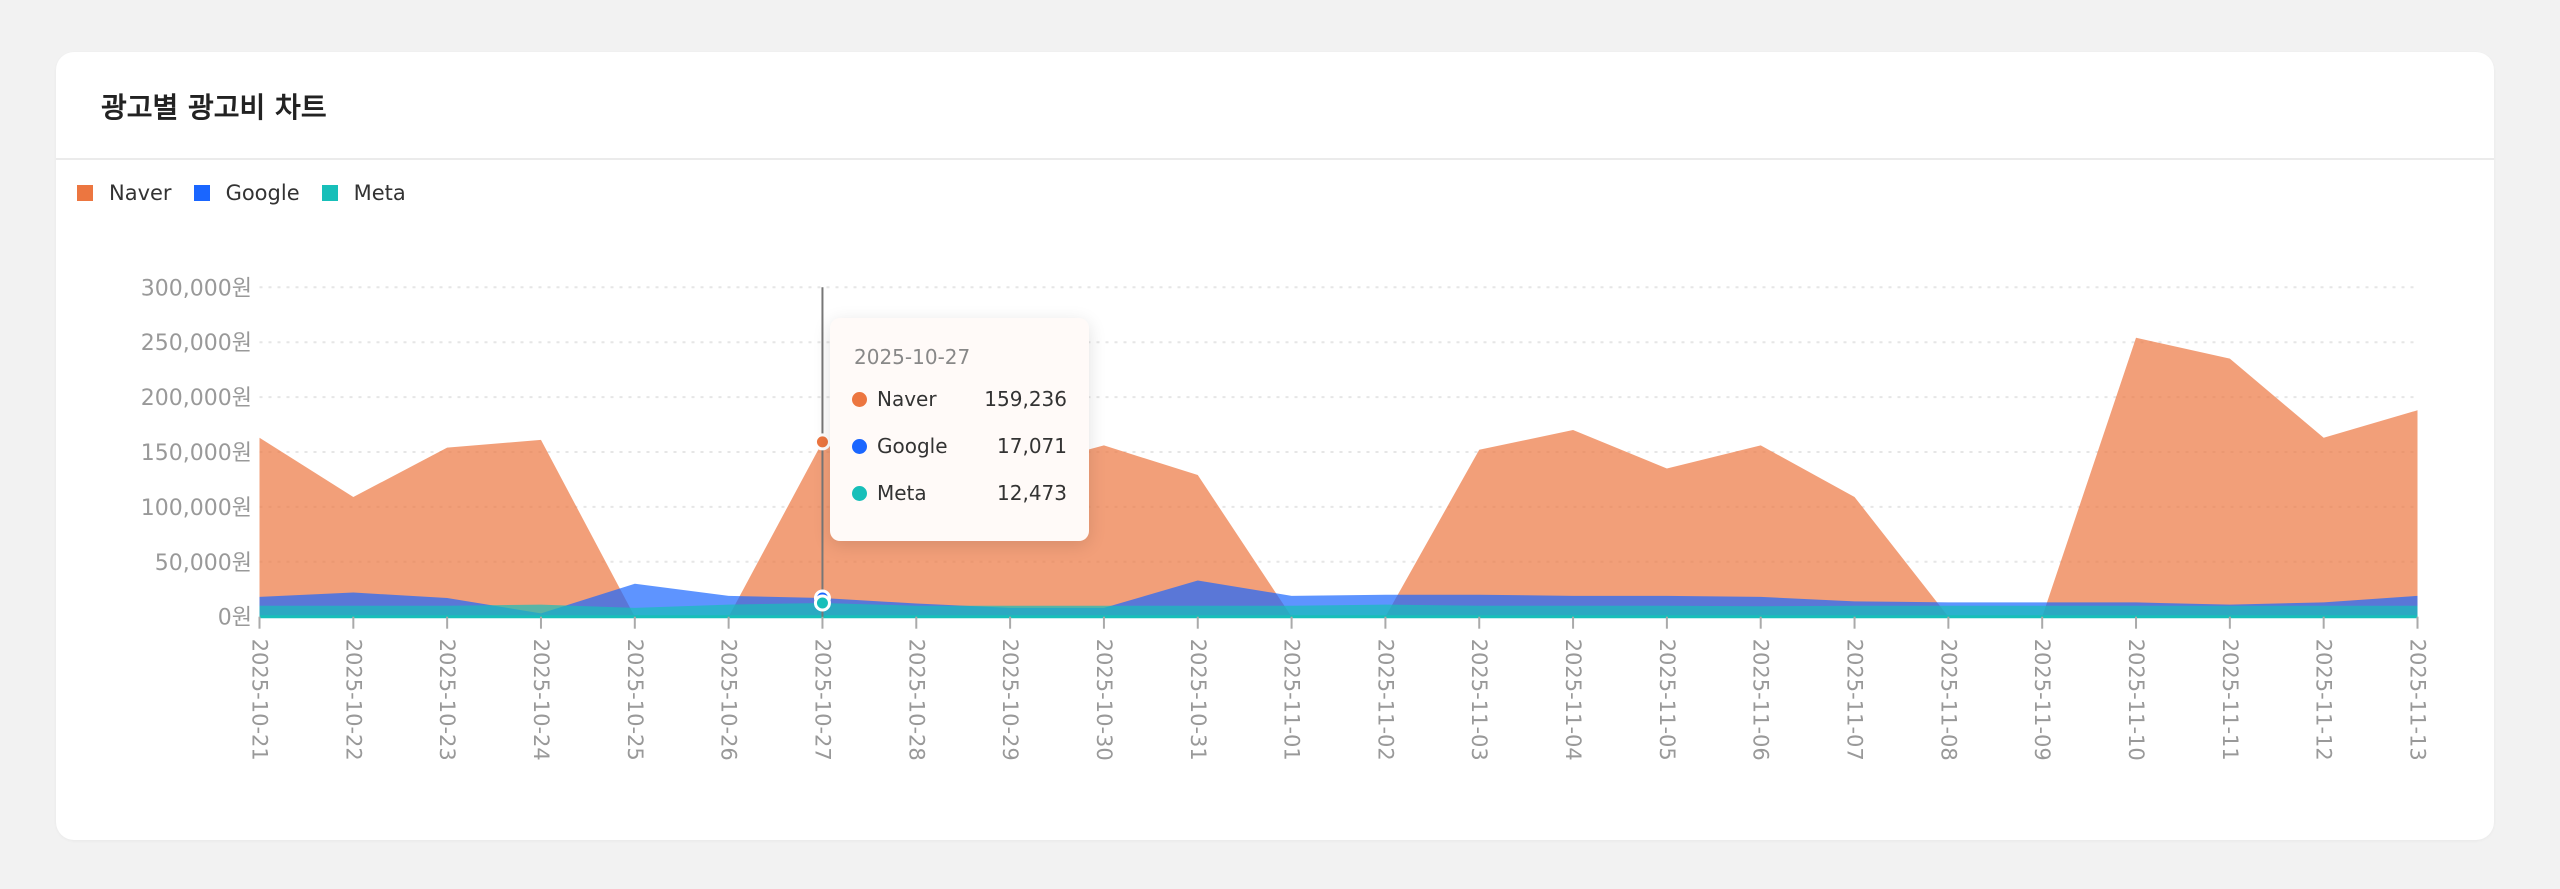 The image size is (2560, 889). What do you see at coordinates (260, 700) in the screenshot?
I see `x-tick-label: 2025-10-21` at bounding box center [260, 700].